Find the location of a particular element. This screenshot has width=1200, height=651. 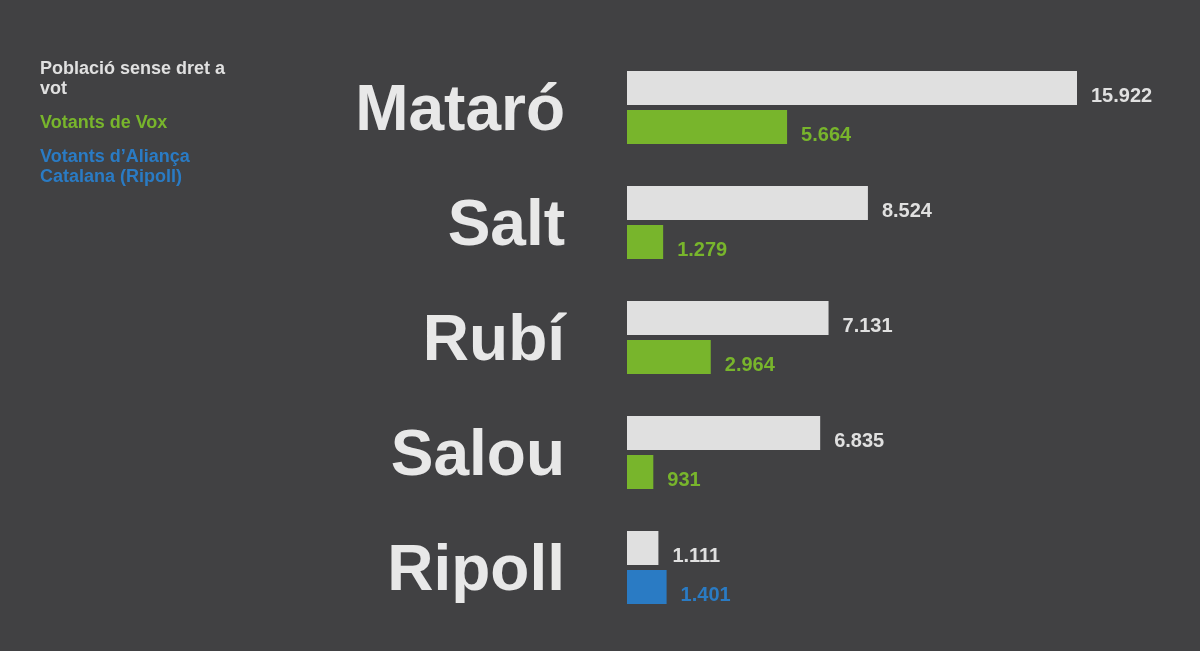

data-label: 2.964 is located at coordinates (750, 364).